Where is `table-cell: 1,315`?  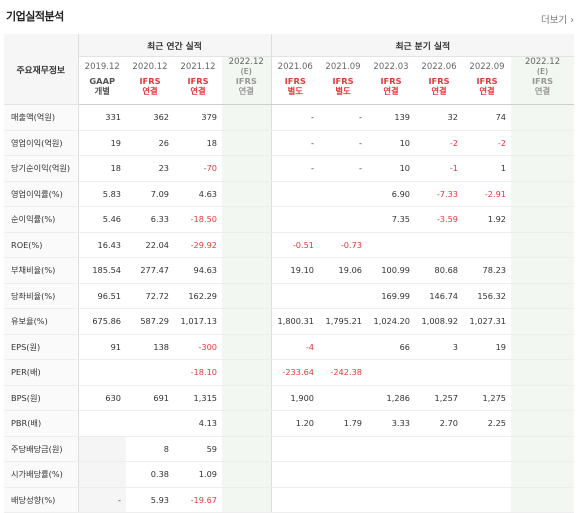
table-cell: 1,315 is located at coordinates (198, 398).